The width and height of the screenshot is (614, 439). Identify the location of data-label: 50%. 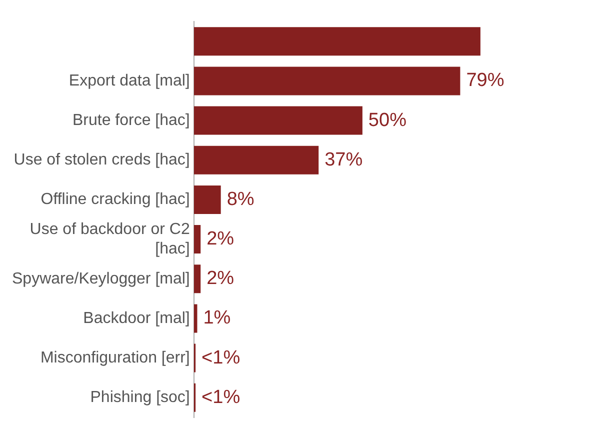
(387, 120).